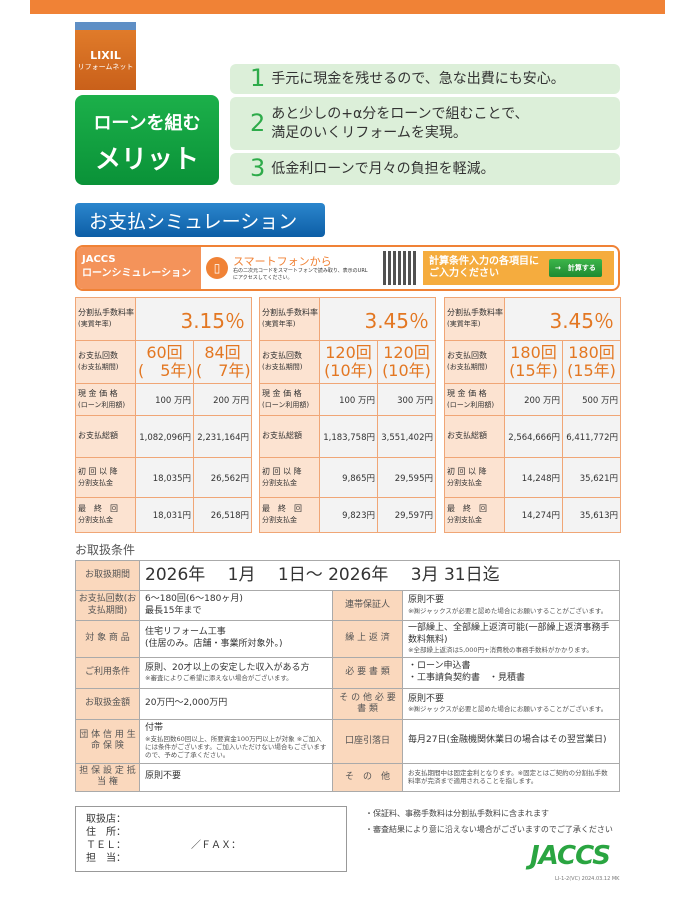 The width and height of the screenshot is (695, 900). What do you see at coordinates (367, 703) in the screenshot?
I see `condition-label: そ の 他 必 要 書 類` at bounding box center [367, 703].